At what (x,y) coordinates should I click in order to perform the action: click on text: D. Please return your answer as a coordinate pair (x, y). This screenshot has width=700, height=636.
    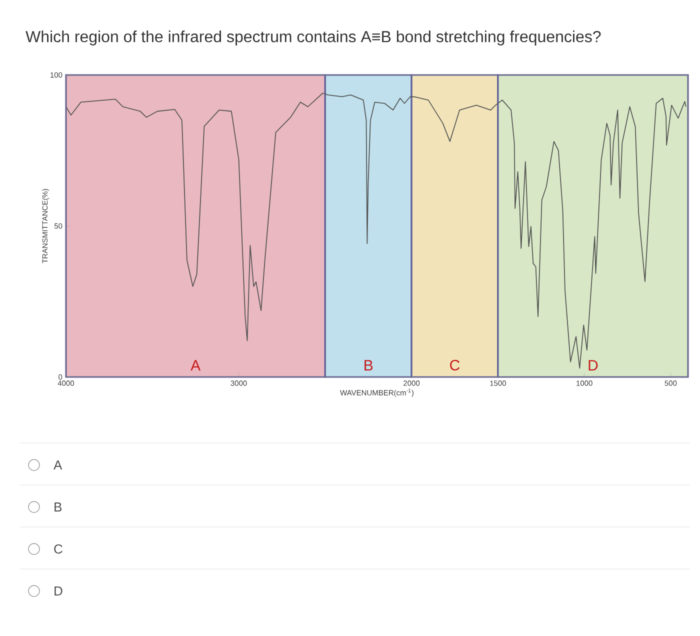
    Looking at the image, I should click on (58, 591).